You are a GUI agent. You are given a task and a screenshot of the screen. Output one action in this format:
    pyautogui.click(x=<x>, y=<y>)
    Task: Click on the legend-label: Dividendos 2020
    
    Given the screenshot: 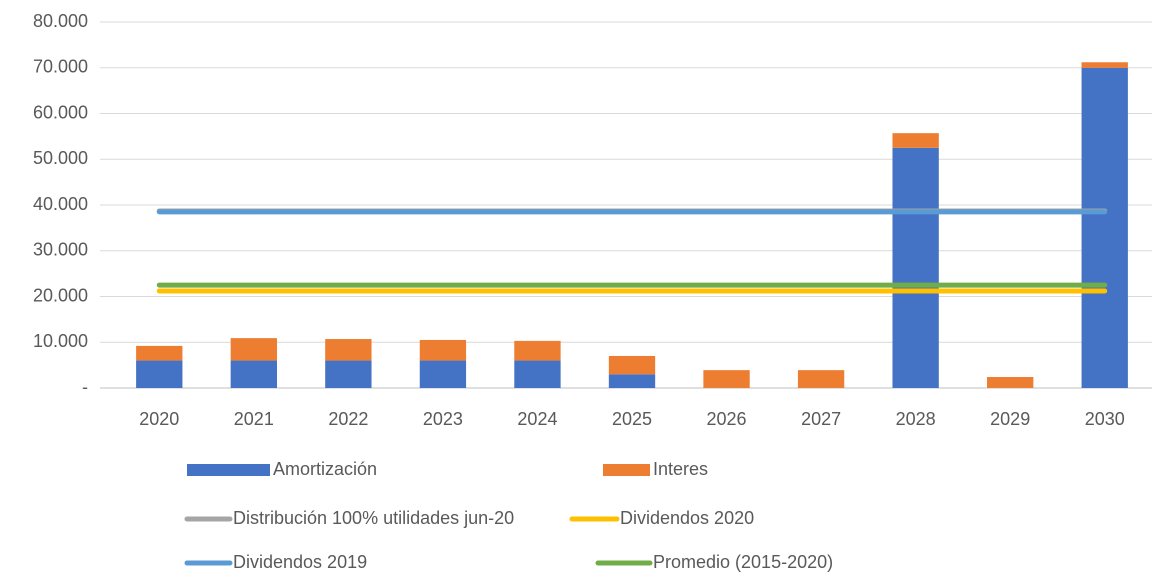 What is the action you would take?
    pyautogui.click(x=687, y=518)
    